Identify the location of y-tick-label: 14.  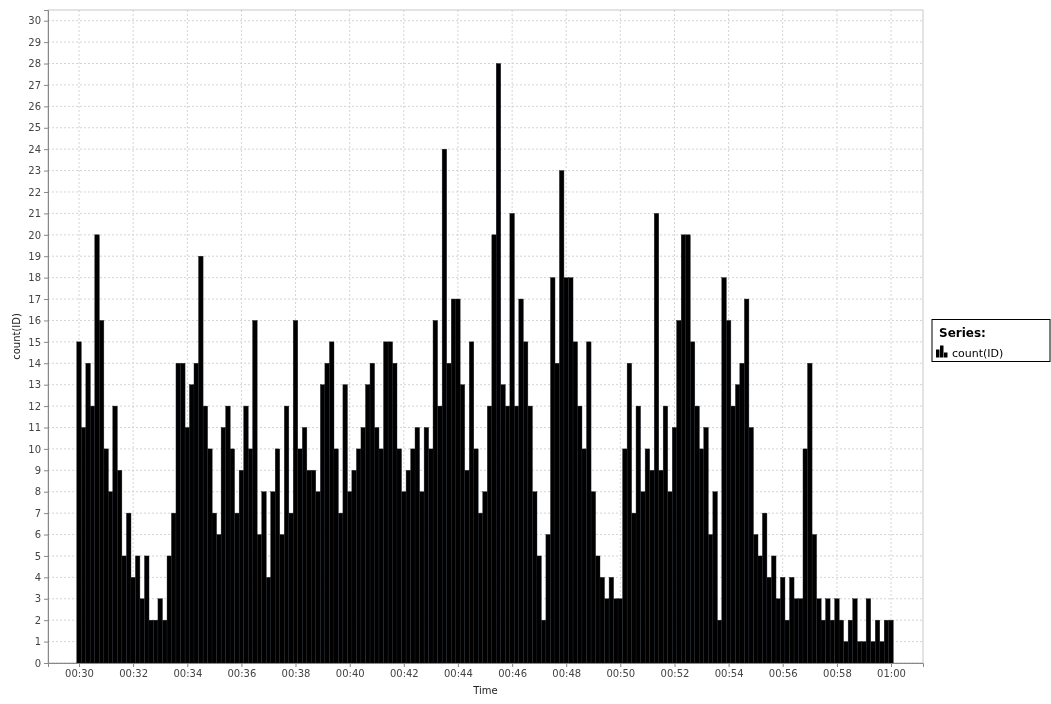
(34, 363).